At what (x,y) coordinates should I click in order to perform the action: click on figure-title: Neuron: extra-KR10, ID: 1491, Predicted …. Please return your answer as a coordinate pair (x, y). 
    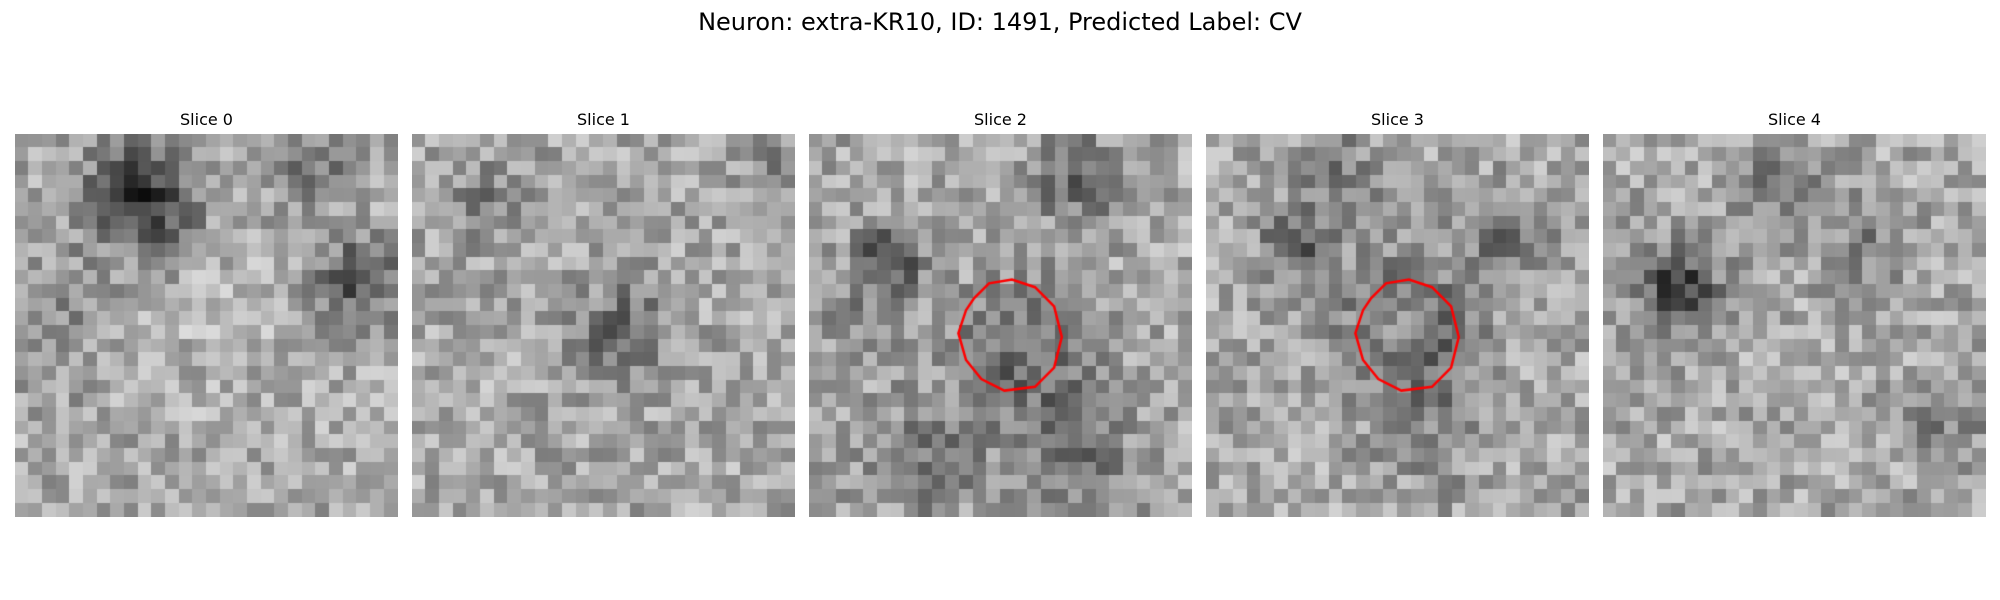
    Looking at the image, I should click on (1000, 22).